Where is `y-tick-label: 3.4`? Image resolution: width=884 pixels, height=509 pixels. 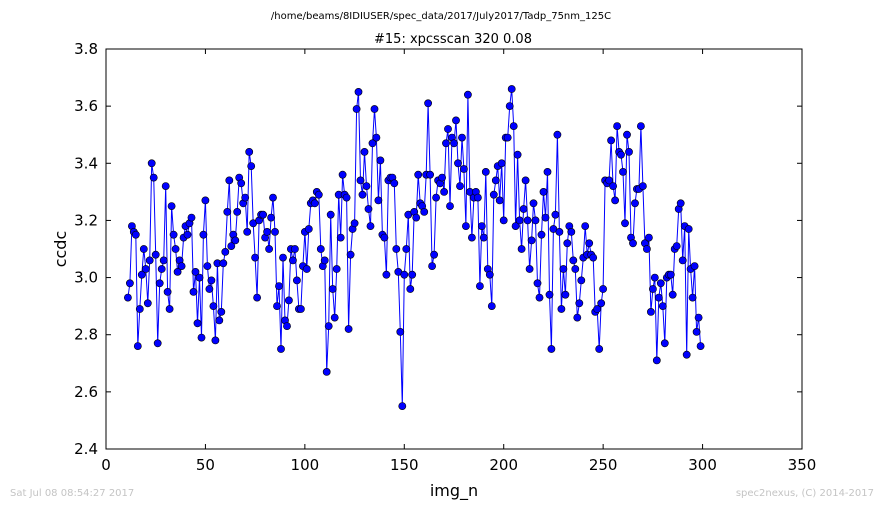
y-tick-label: 3.4 is located at coordinates (86, 163).